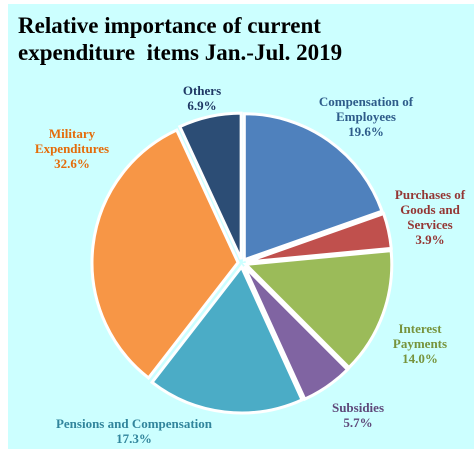 The height and width of the screenshot is (454, 476). I want to click on slice-name: Services, so click(429, 224).